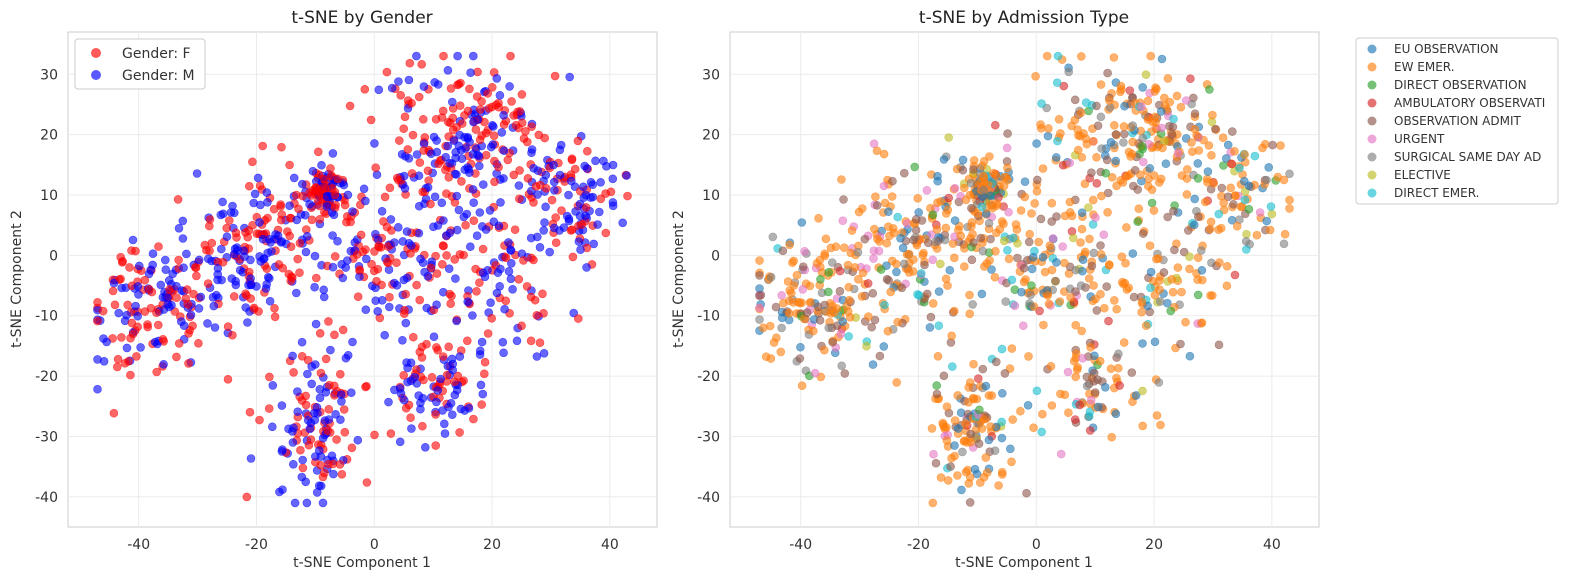 Image resolution: width=1588 pixels, height=587 pixels. What do you see at coordinates (1422, 175) in the screenshot?
I see `legend-label: ELECTIVE` at bounding box center [1422, 175].